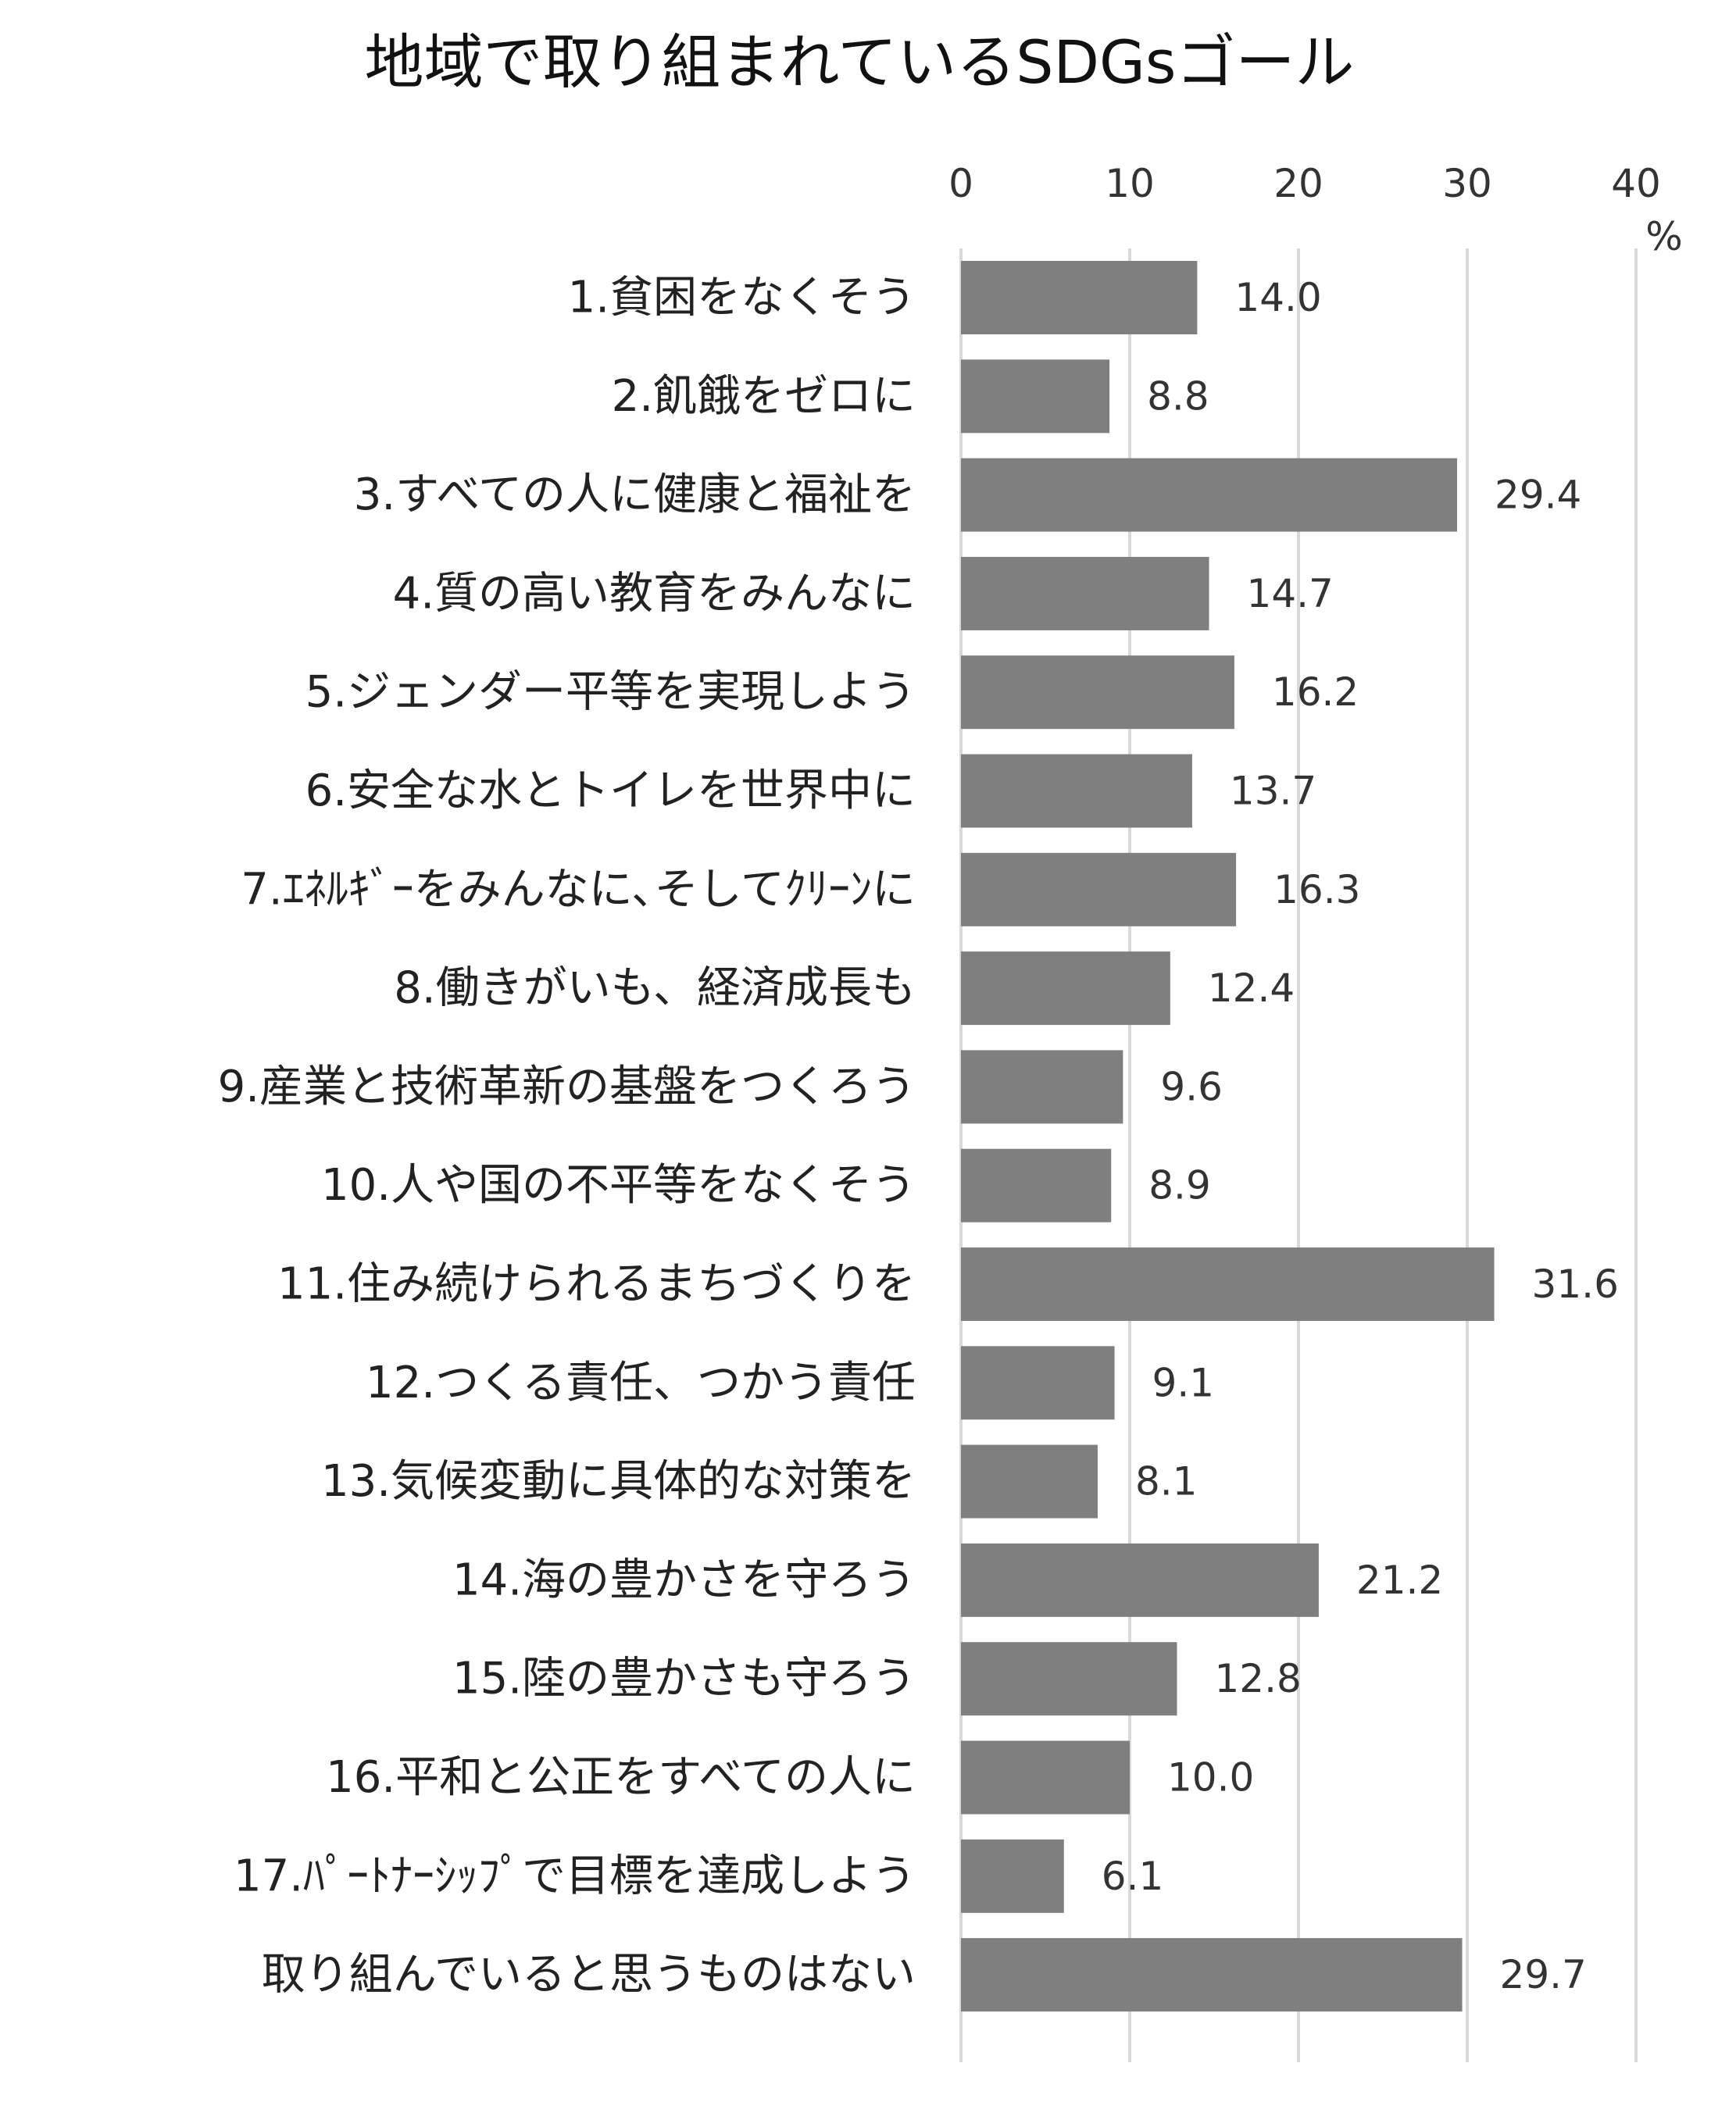  Describe the element at coordinates (575, 1876) in the screenshot. I see `category-label: 17.ﾊﾟｰﾄﾅｰｼｯﾌﾟで目標を達成しよう` at that location.